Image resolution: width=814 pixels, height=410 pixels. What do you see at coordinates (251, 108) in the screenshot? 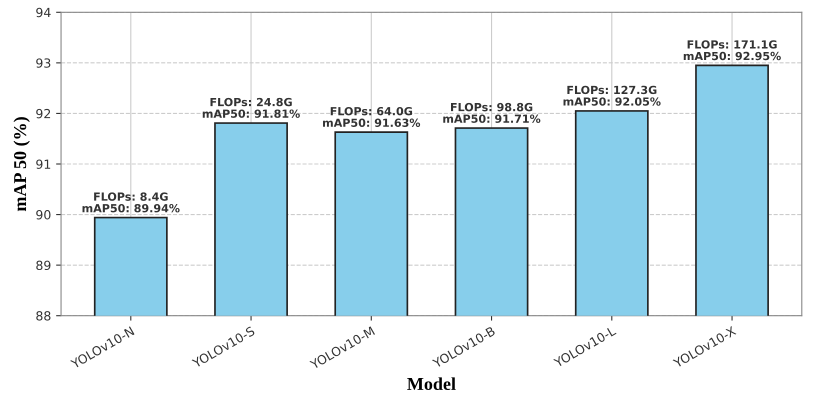
I see `data-label: FLOPs: 24.8G mAP50: 91.81%` at bounding box center [251, 108].